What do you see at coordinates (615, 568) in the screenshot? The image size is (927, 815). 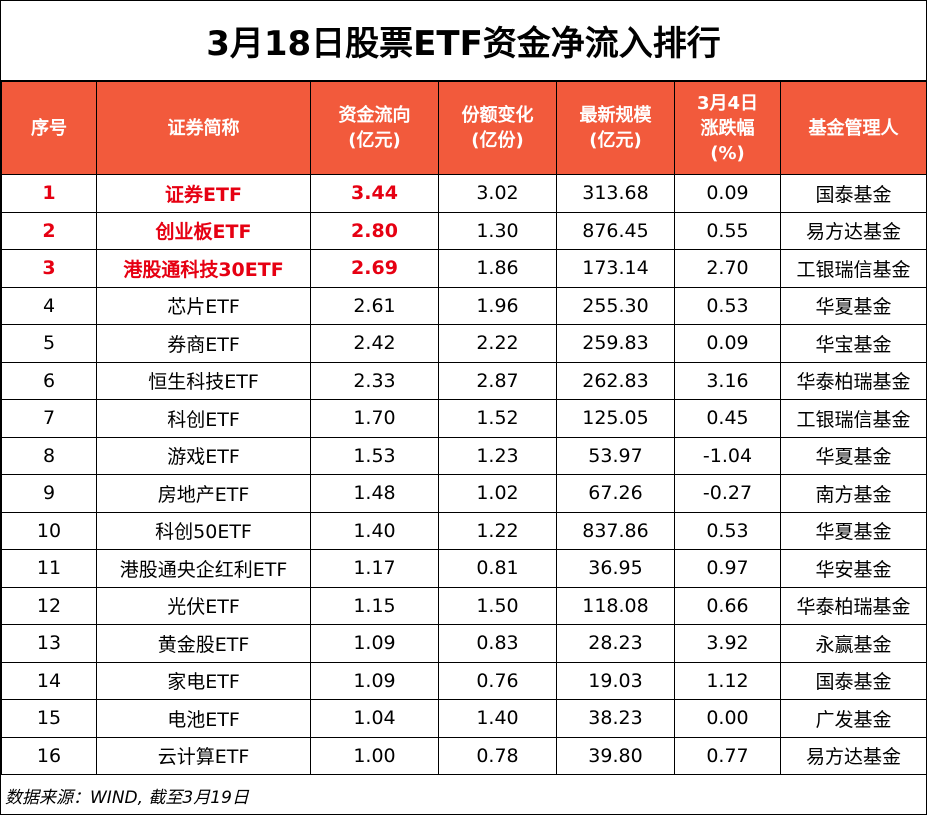 I see `cell-scale: 36.95` at bounding box center [615, 568].